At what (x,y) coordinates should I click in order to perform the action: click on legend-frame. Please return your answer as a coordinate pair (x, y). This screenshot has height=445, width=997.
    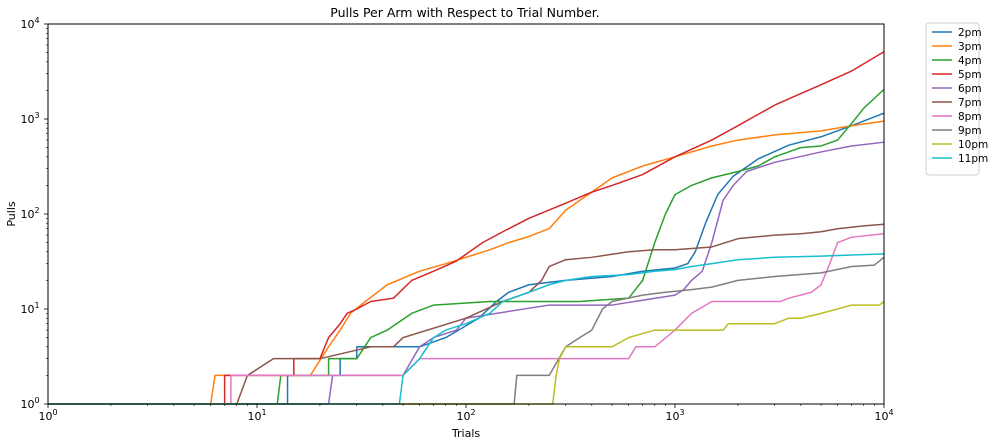
    Looking at the image, I should click on (952, 99).